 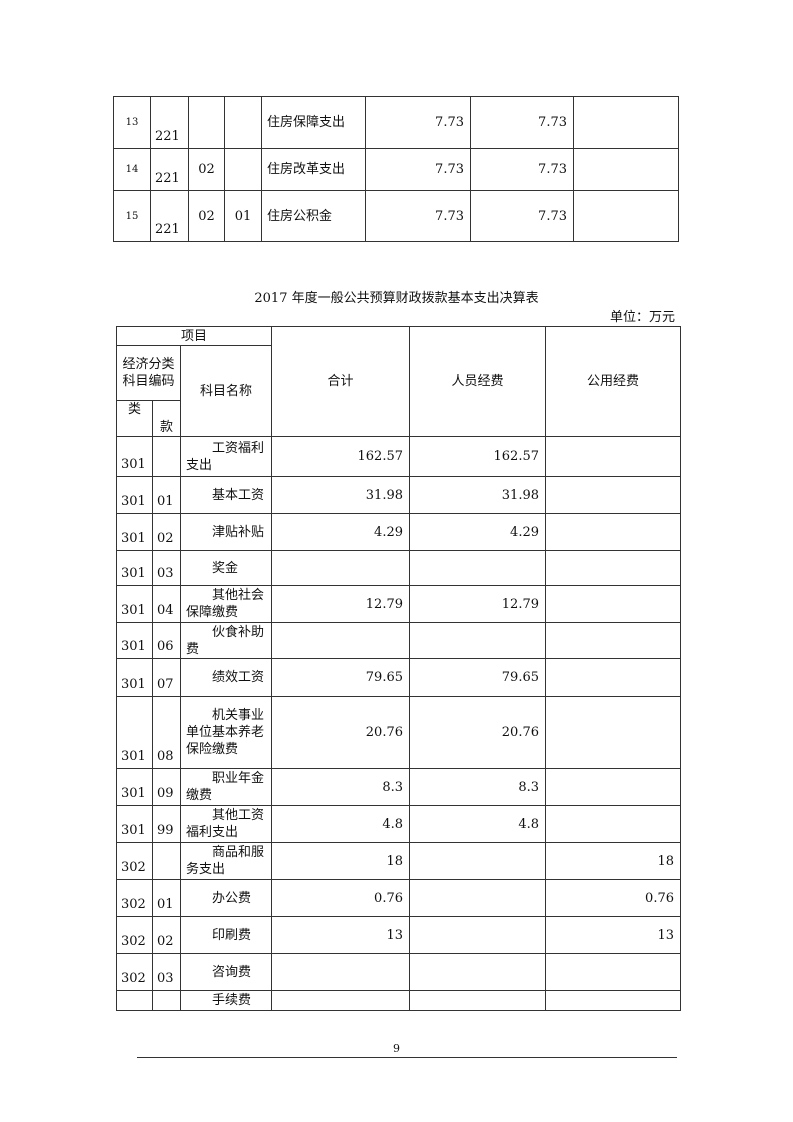 What do you see at coordinates (396, 216) in the screenshot?
I see `table-row: 15 221 02 01 住房公积金 7.73 7.73` at bounding box center [396, 216].